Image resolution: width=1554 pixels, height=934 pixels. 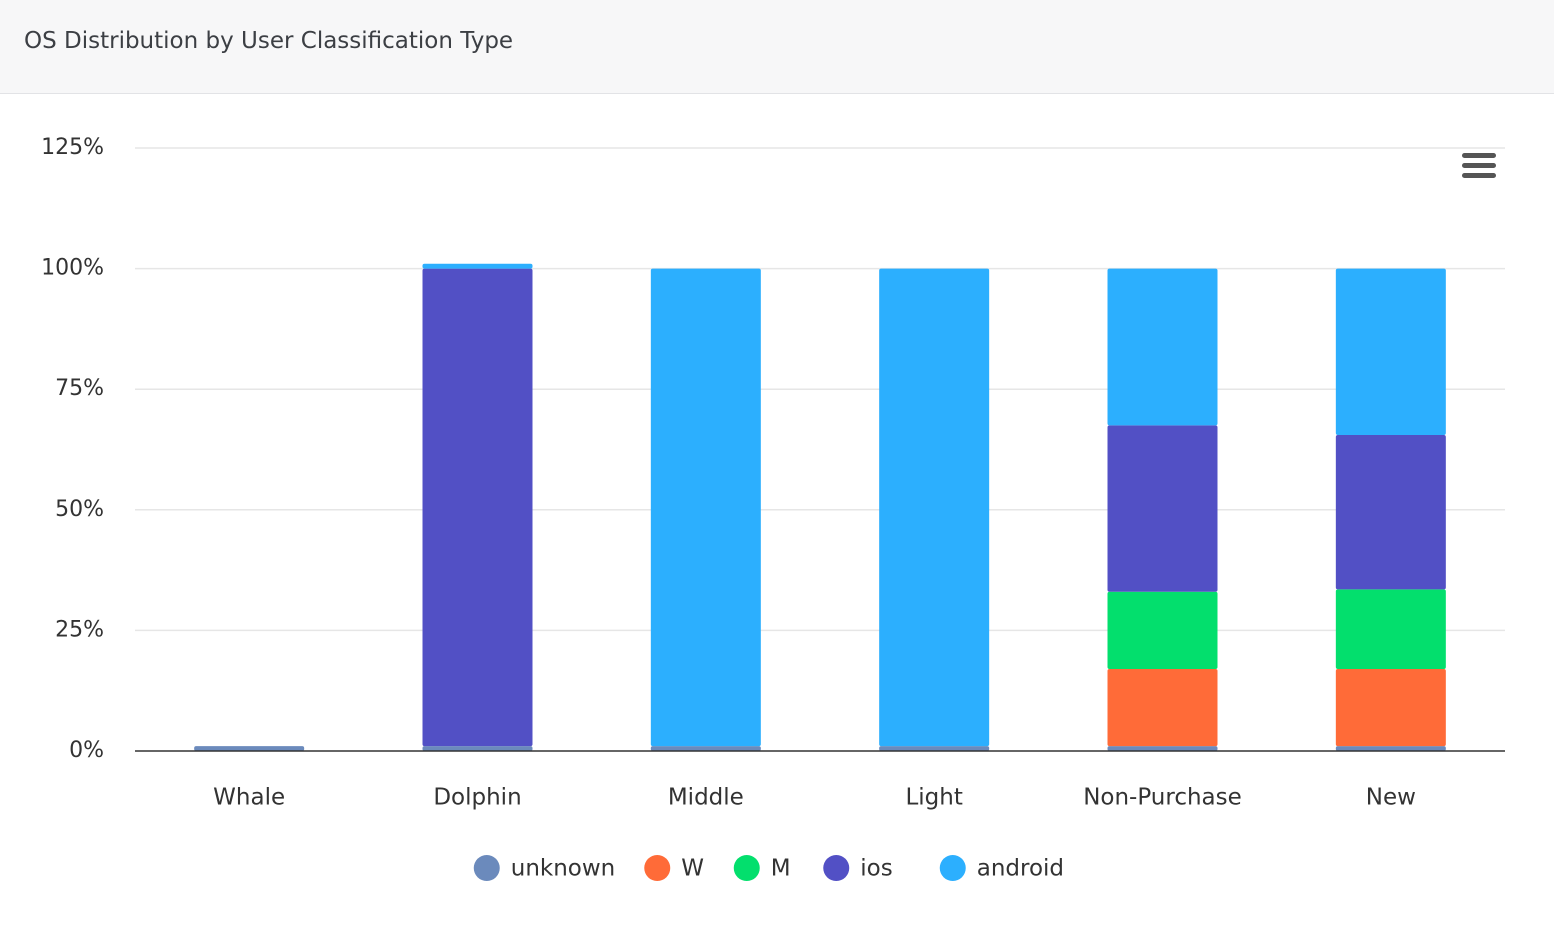 I want to click on x-tick-label: Light, so click(x=933, y=798).